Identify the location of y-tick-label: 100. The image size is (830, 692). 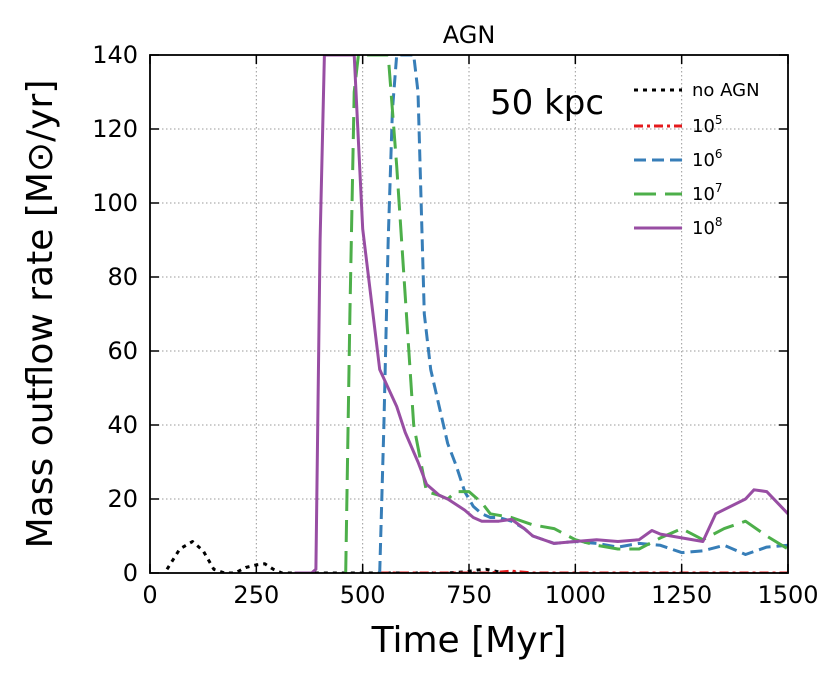
(115, 203).